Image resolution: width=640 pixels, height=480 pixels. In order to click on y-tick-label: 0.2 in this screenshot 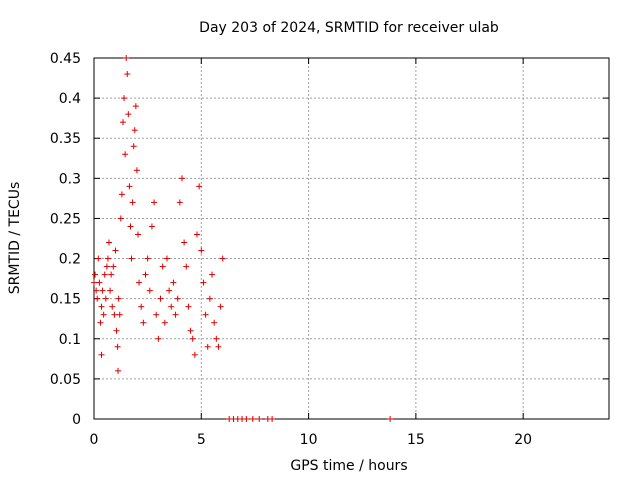, I will do `click(70, 260)`.